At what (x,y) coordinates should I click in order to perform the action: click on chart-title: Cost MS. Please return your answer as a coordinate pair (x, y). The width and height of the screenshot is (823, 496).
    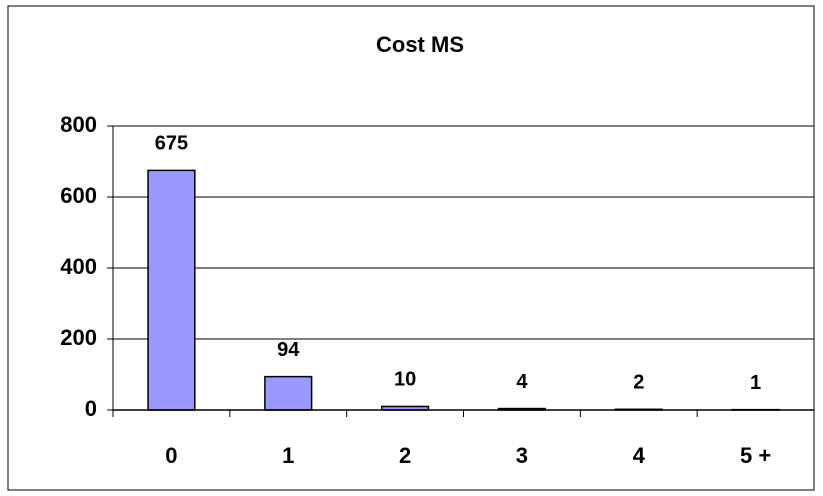
    Looking at the image, I should click on (420, 44).